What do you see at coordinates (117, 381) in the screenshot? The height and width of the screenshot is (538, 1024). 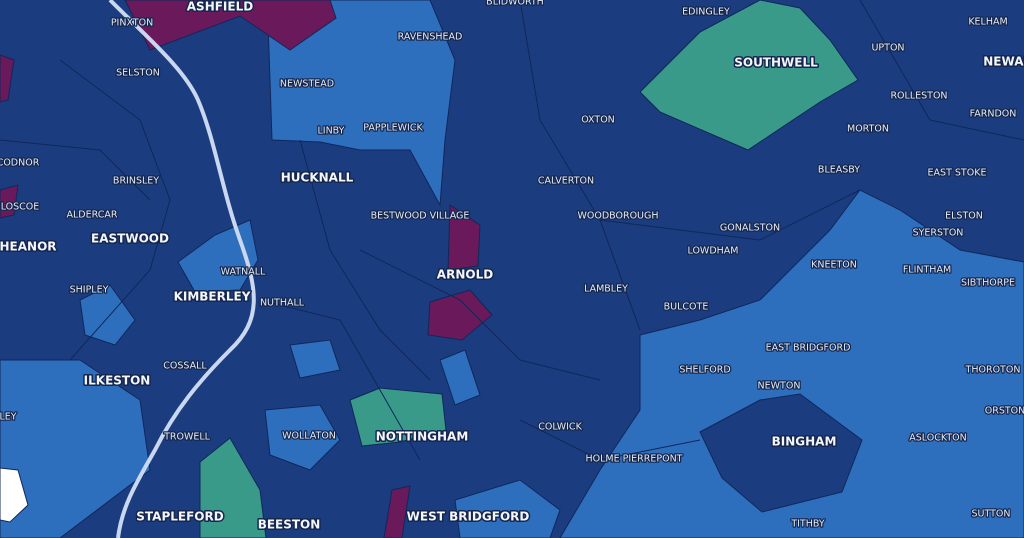 I see `place-label: ILKESTON` at bounding box center [117, 381].